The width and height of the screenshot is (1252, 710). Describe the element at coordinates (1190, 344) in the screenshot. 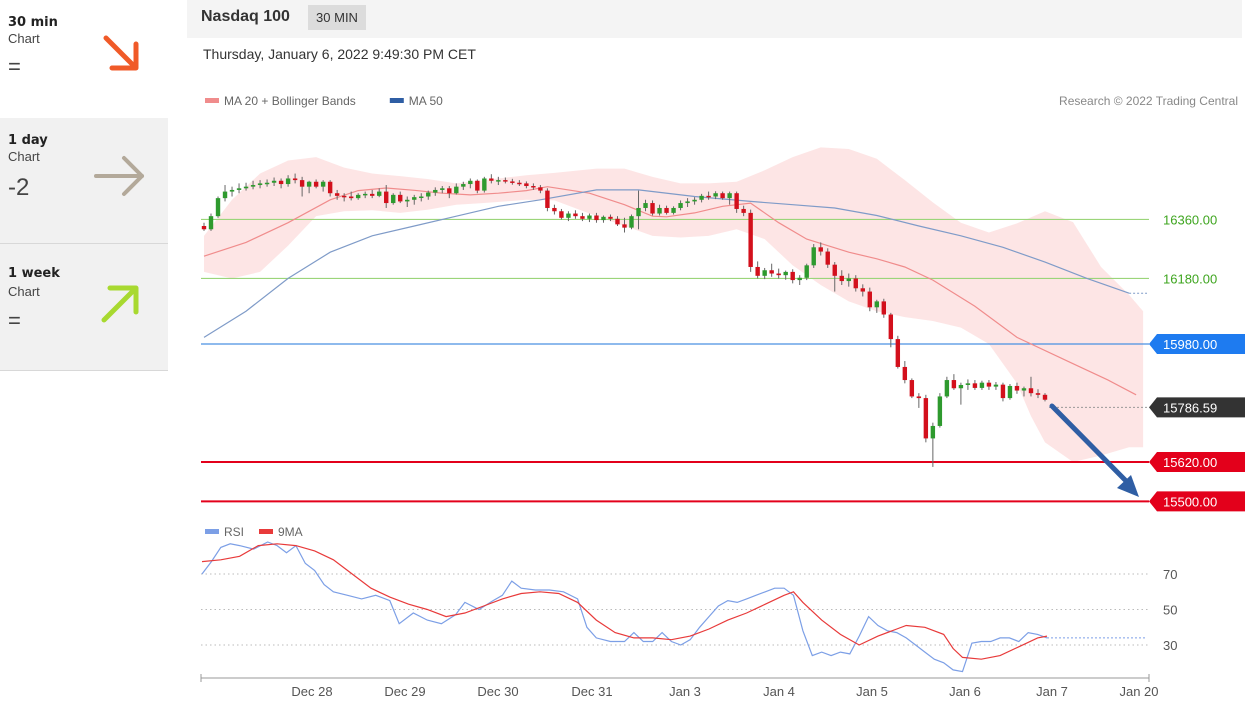

I see `price-level-label: 15980.00` at that location.